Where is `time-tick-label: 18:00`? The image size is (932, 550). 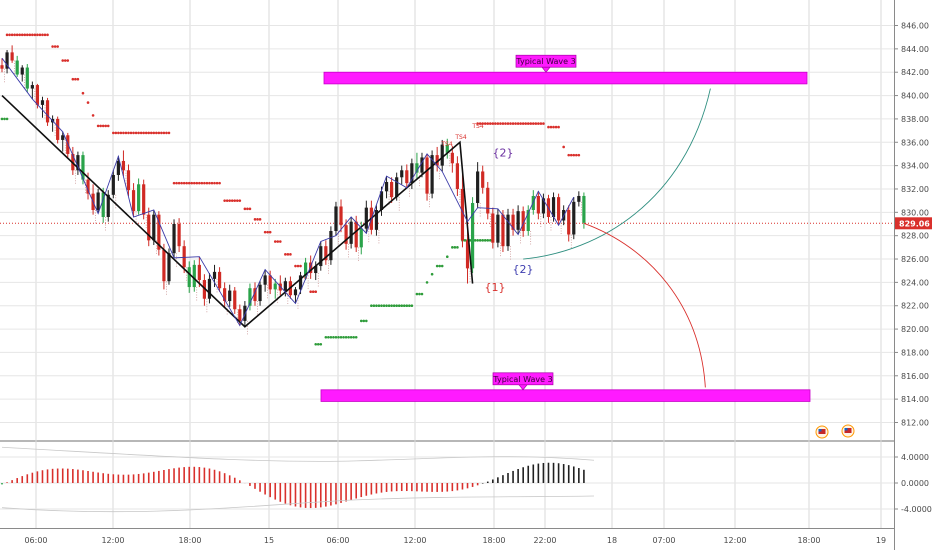
time-tick-label: 18:00 is located at coordinates (808, 540).